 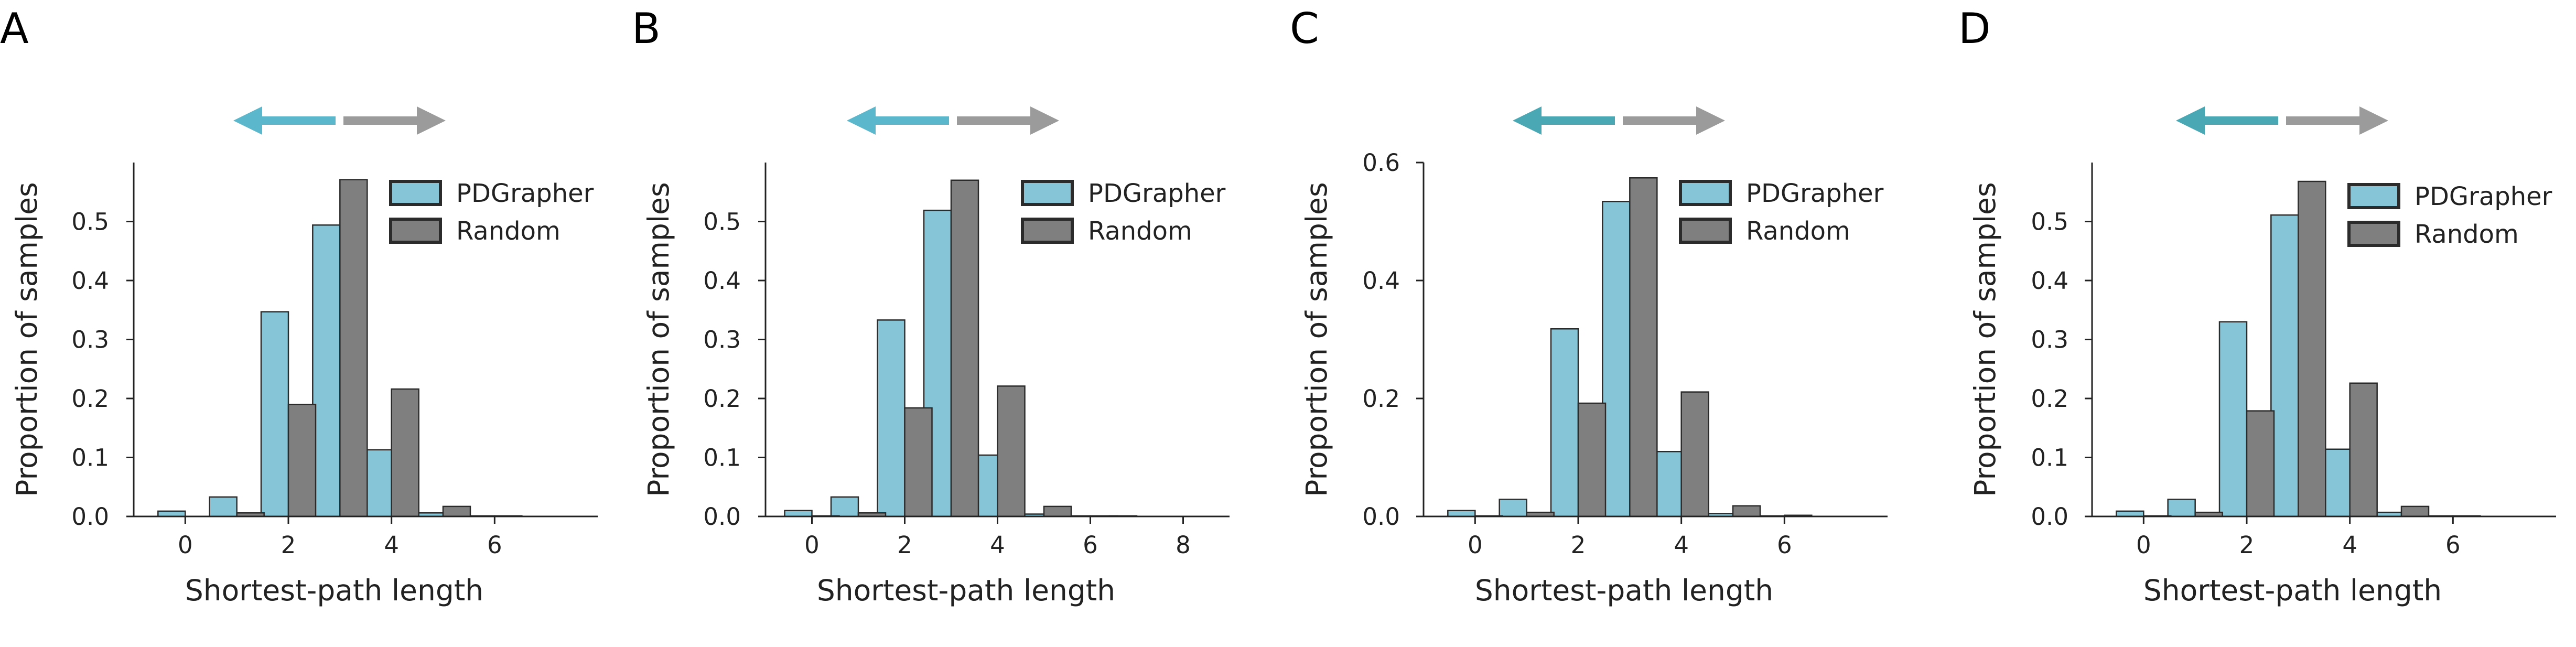 I want to click on panel-letter: B, so click(x=646, y=28).